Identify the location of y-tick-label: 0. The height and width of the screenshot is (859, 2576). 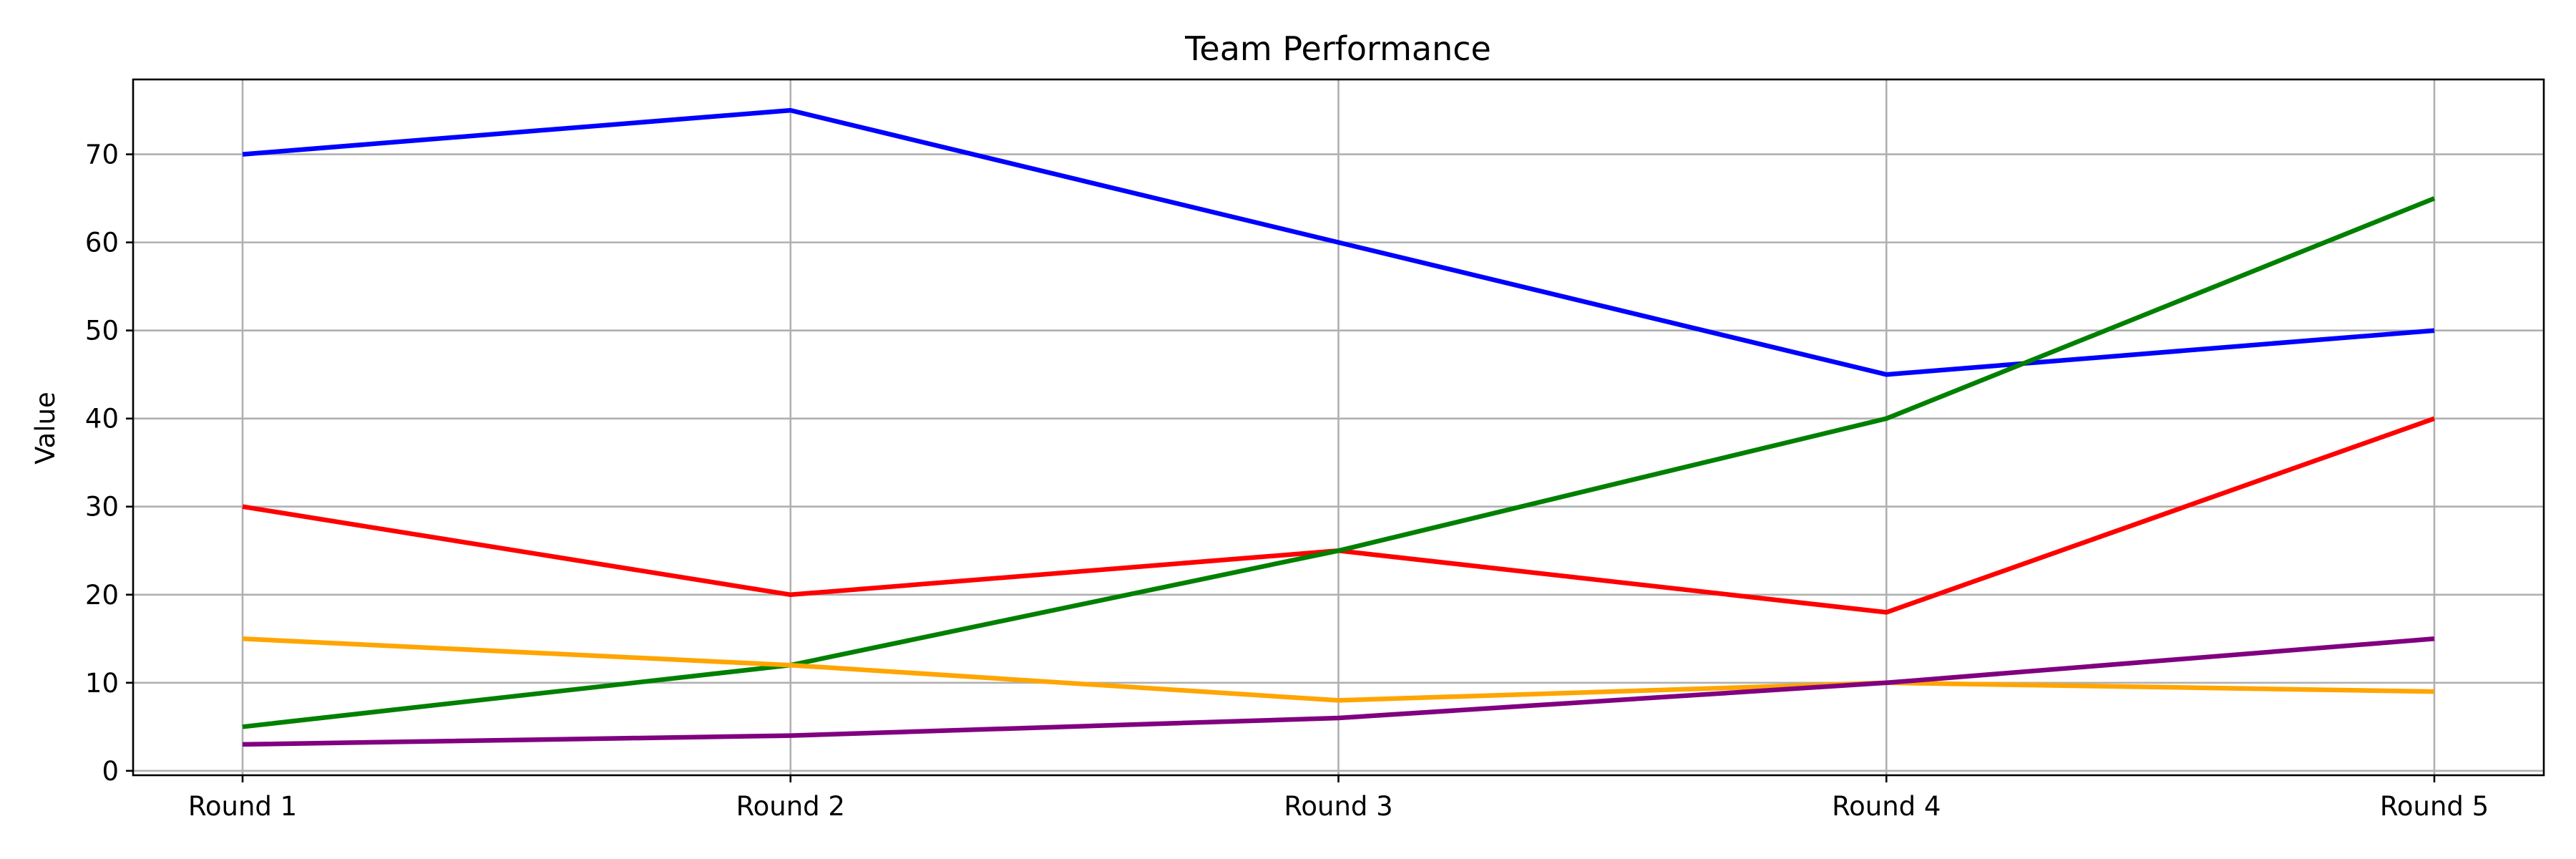
(110, 771).